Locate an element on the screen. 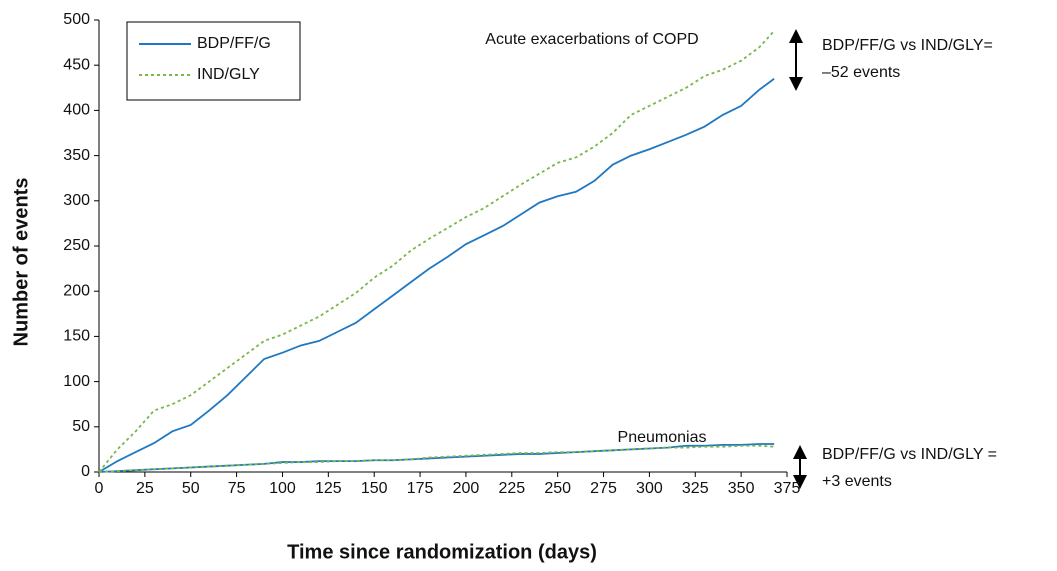  annotation: BDP/FF/G vs IND/GLY= is located at coordinates (907, 45).